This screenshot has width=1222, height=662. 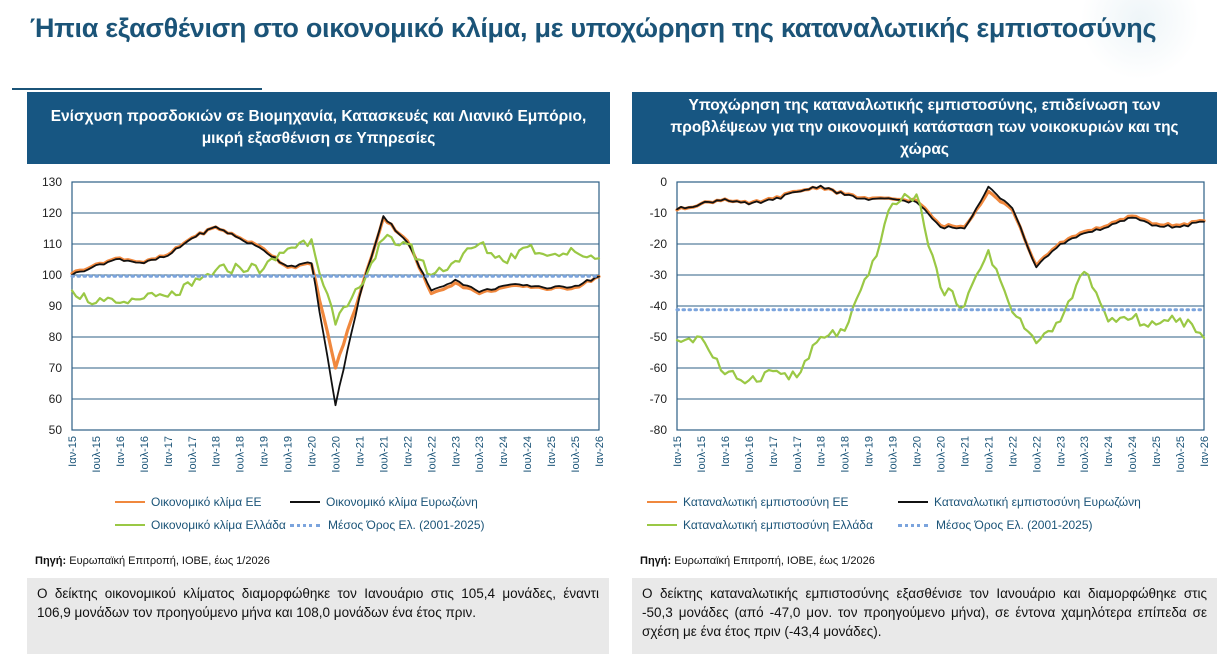 What do you see at coordinates (576, 454) in the screenshot?
I see `x-tick-label: Ιουλ-25` at bounding box center [576, 454].